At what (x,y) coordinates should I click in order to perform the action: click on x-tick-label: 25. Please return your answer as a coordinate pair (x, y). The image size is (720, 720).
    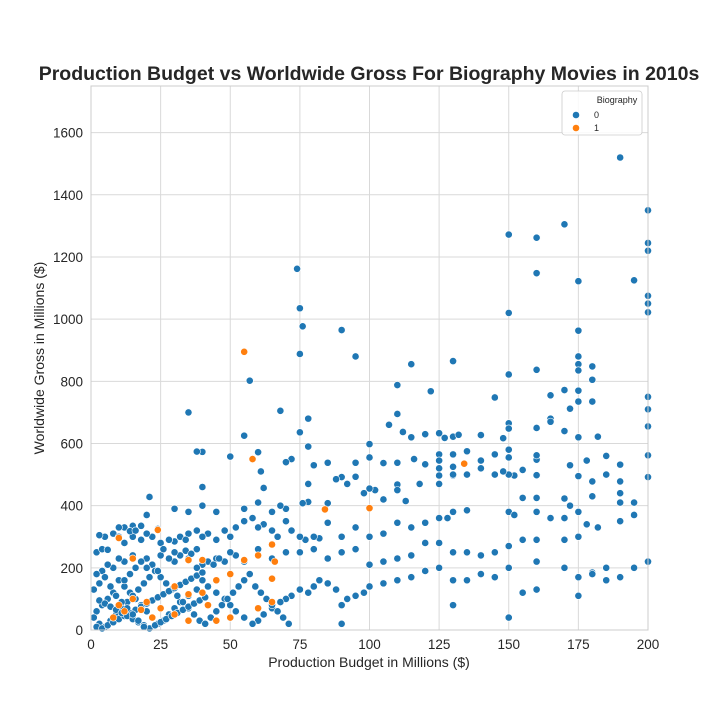
    Looking at the image, I should click on (160, 644).